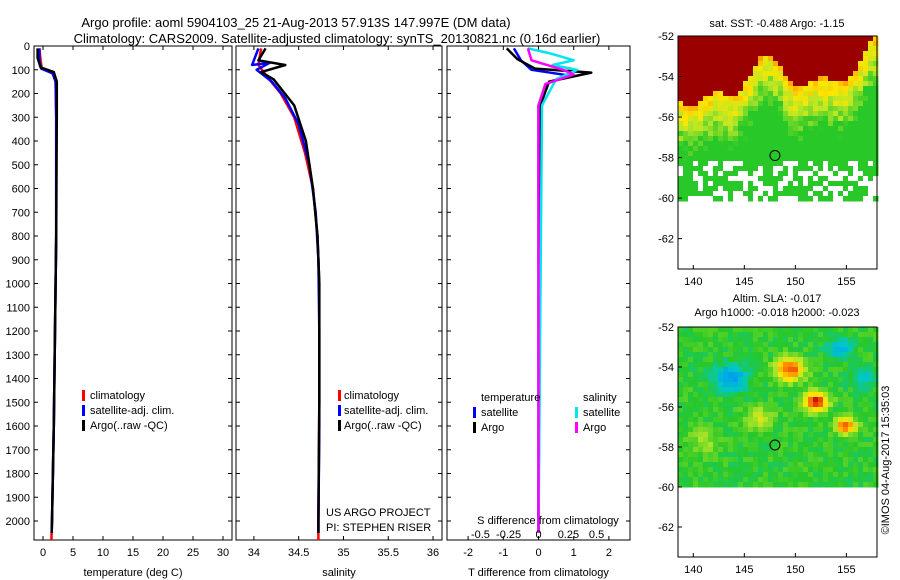 The image size is (900, 580). What do you see at coordinates (18, 332) in the screenshot?
I see `y-tick-label: 1200` at bounding box center [18, 332].